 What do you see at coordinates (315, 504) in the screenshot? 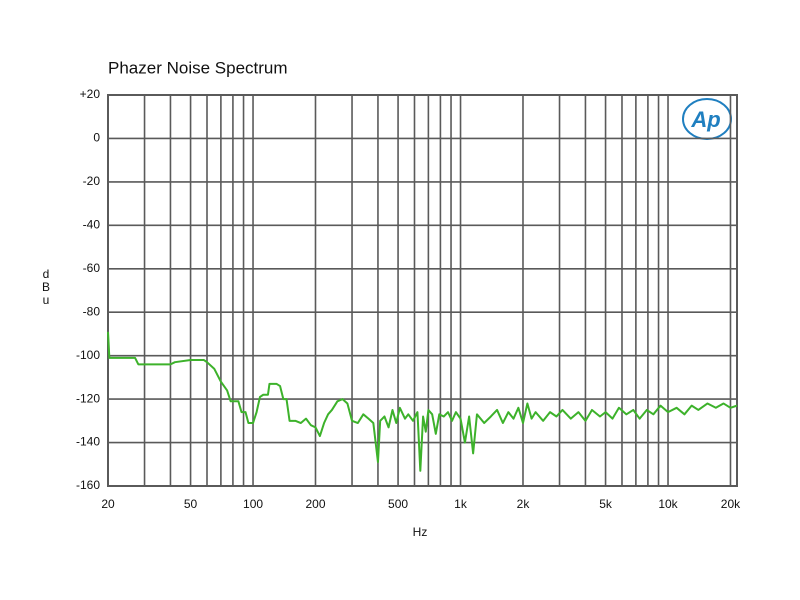
I see `x-tick-label: 200` at bounding box center [315, 504].